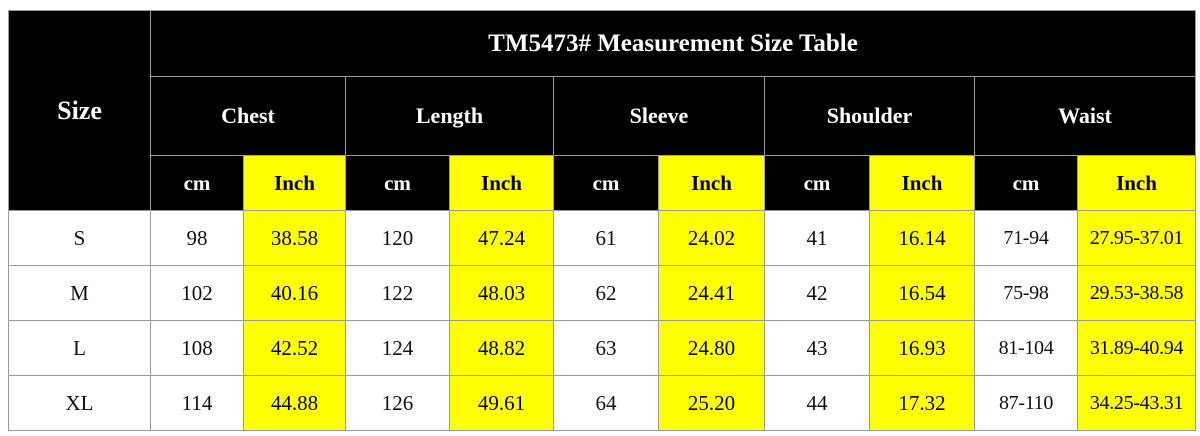  I want to click on value-cell: 48.03, so click(501, 293).